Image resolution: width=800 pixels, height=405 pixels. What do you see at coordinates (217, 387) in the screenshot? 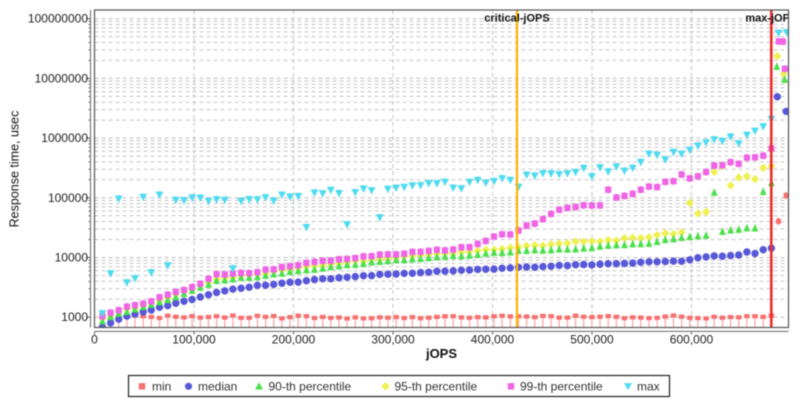
I see `svg-text: median` at bounding box center [217, 387].